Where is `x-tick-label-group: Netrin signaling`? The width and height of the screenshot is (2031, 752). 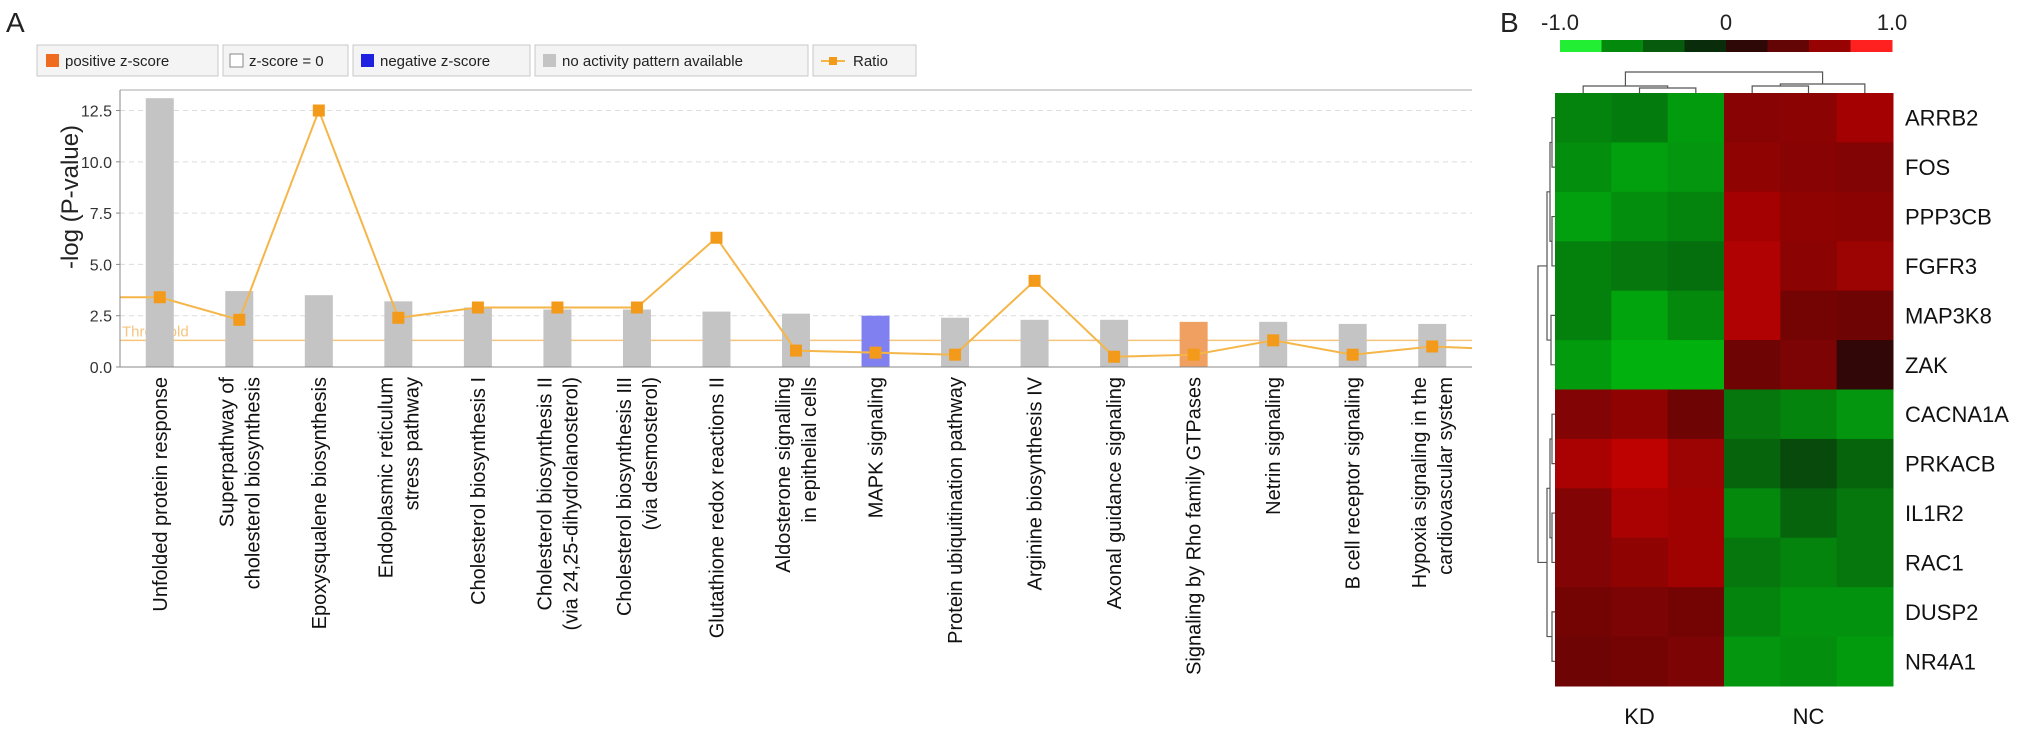
x-tick-label-group: Netrin signaling is located at coordinates (1274, 446).